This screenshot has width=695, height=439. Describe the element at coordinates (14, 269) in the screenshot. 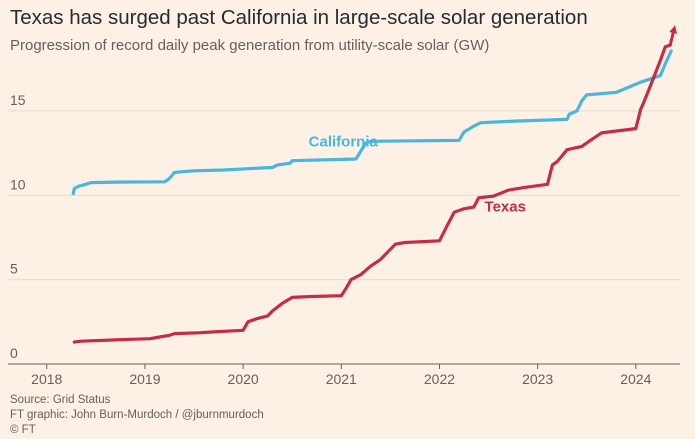

I see `y-tick-label: 5` at that location.